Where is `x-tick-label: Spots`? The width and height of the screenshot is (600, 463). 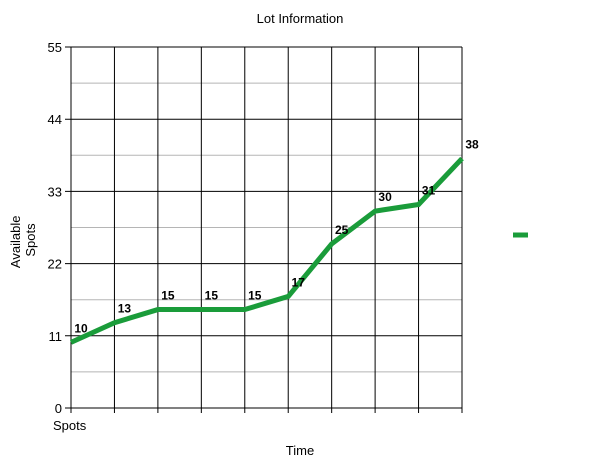
x-tick-label: Spots is located at coordinates (70, 425).